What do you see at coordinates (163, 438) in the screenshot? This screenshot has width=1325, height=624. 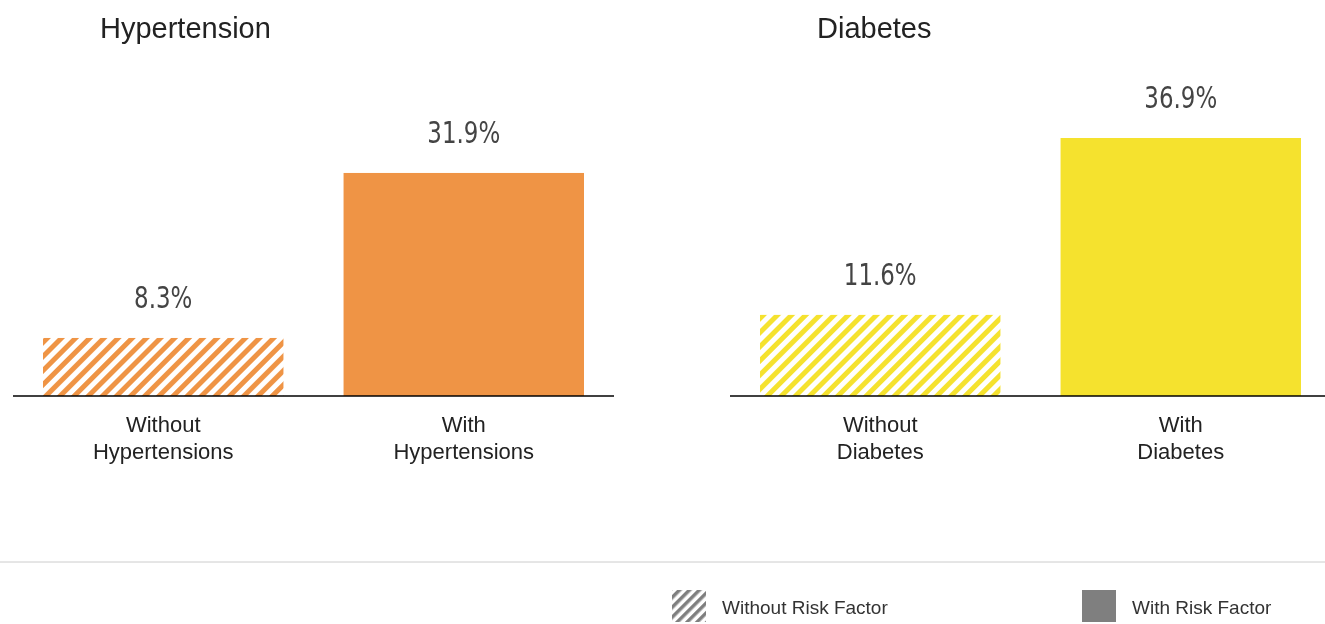 I see `x-tick-label: Without Hypertensions` at bounding box center [163, 438].